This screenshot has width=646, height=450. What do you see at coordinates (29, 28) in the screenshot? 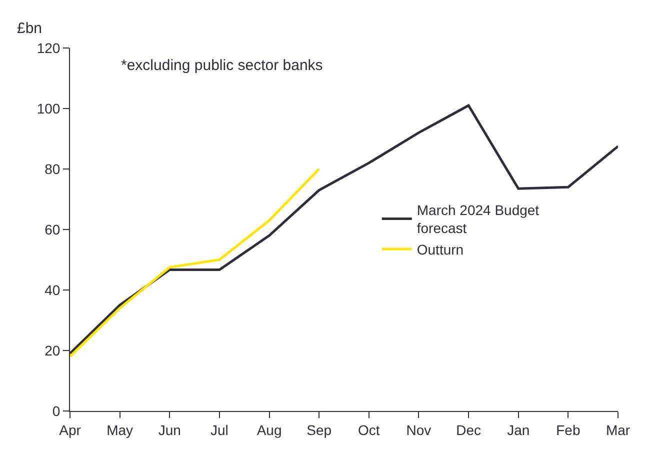
I see `y-axis-title: £bn` at bounding box center [29, 28].